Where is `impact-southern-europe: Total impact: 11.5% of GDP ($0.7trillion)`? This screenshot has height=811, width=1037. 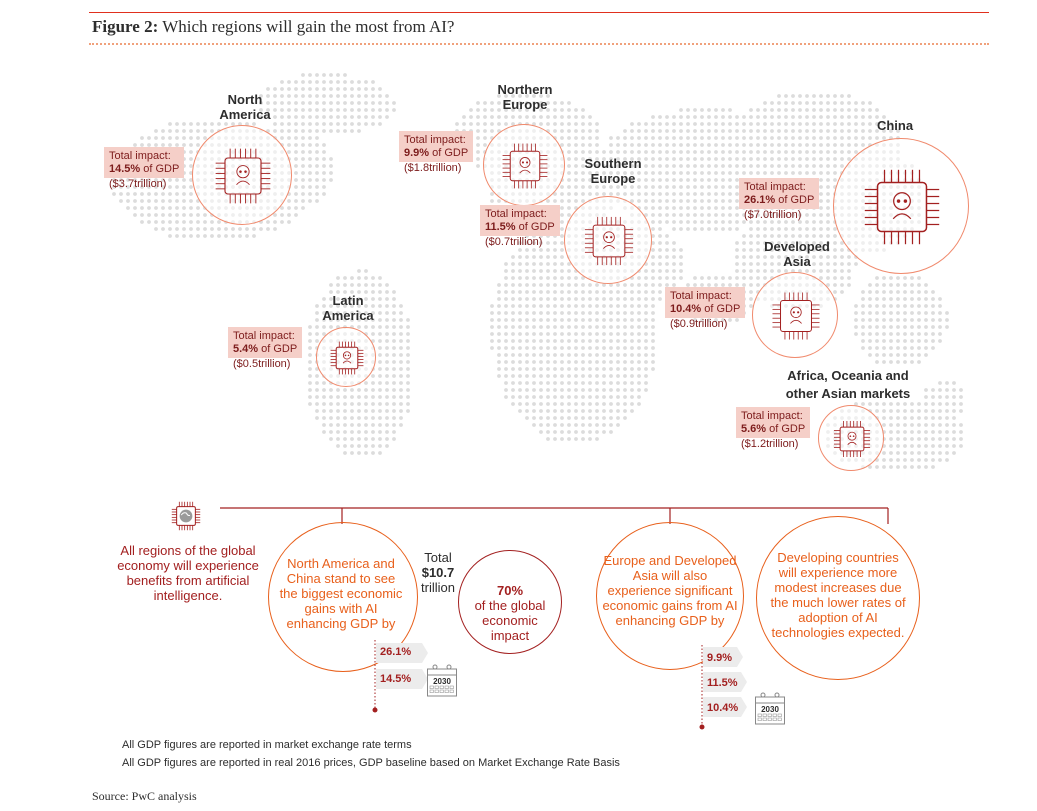
impact-southern-europe: Total impact: 11.5% of GDP ($0.7trillion) is located at coordinates (520, 227).